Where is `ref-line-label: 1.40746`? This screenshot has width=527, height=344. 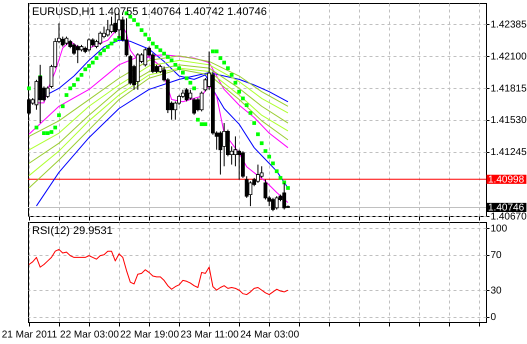 ref-line-label: 1.40746 is located at coordinates (506, 208).